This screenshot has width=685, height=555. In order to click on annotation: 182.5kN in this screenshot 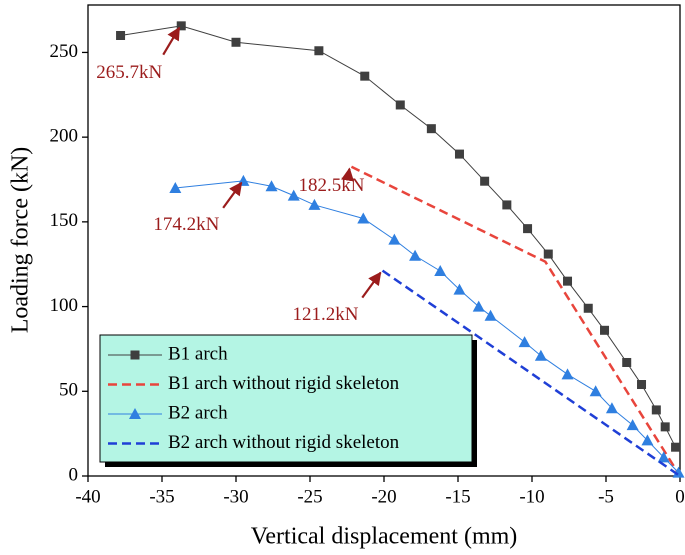, I will do `click(331, 185)`.